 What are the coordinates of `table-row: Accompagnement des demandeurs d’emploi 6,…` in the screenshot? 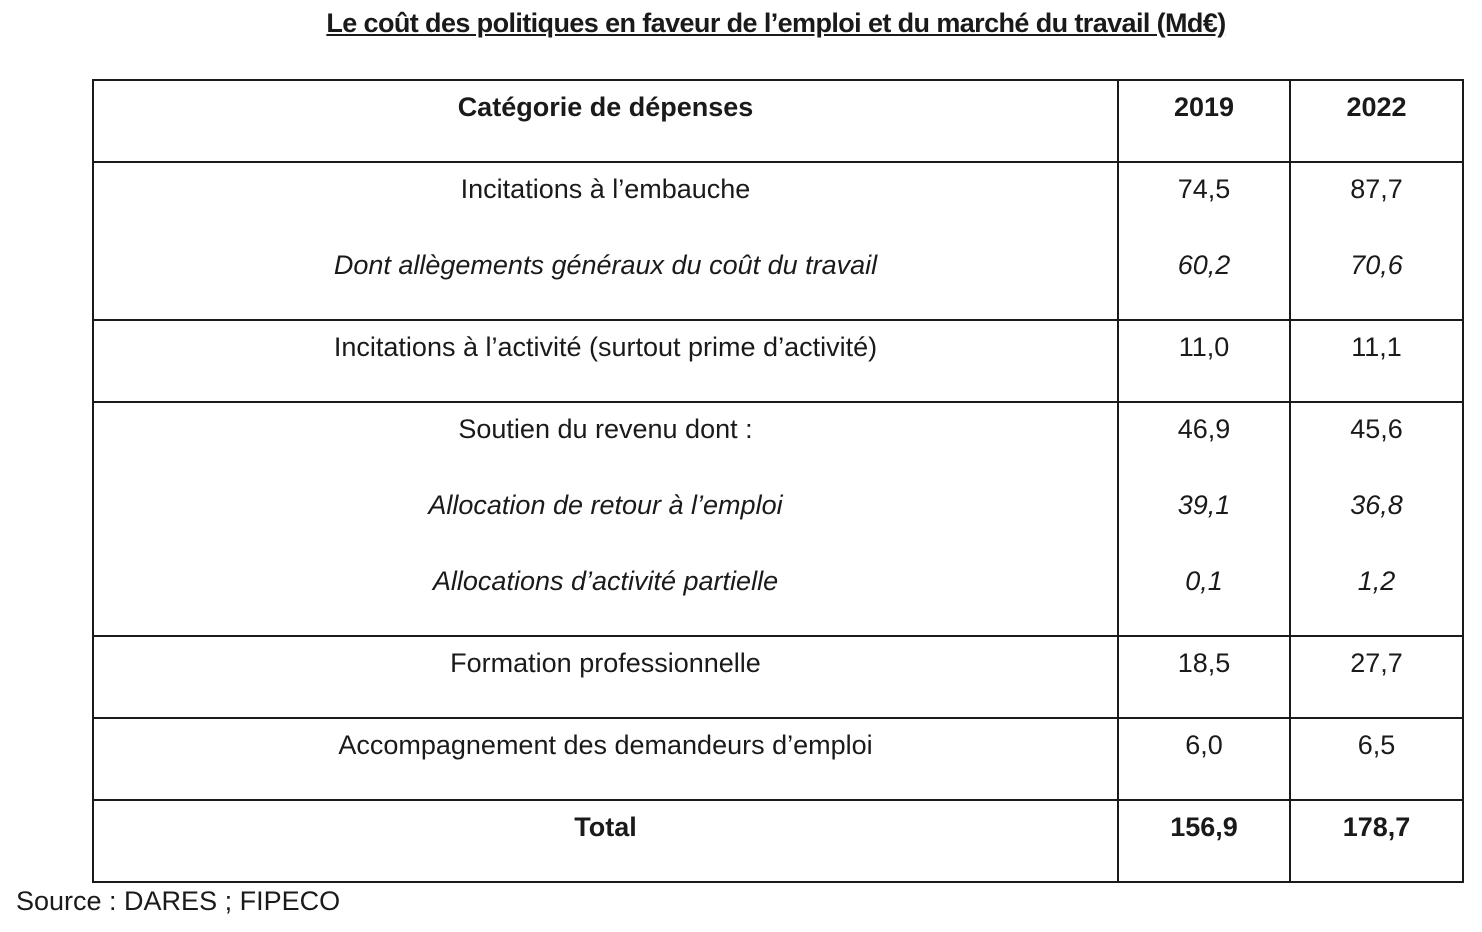 It's located at (778, 759).